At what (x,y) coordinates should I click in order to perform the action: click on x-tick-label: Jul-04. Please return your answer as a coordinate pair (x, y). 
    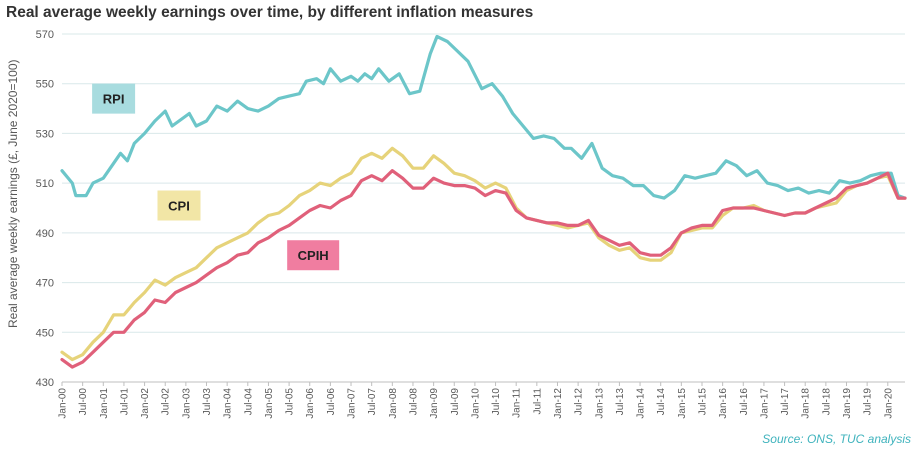
    Looking at the image, I should click on (248, 402).